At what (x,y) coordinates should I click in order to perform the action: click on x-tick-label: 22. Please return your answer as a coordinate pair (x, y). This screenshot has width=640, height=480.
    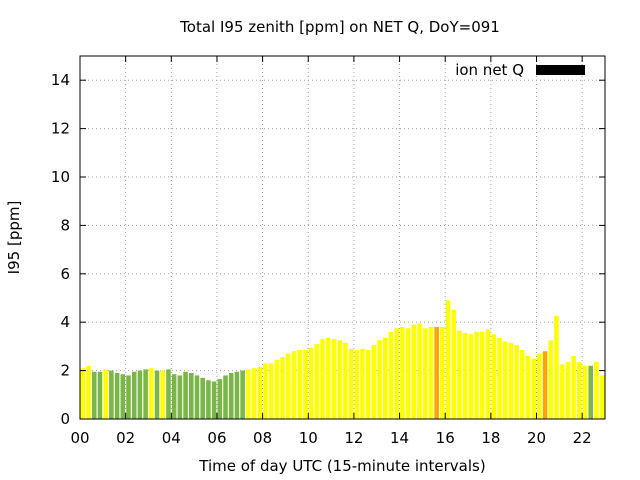
    Looking at the image, I should click on (582, 438).